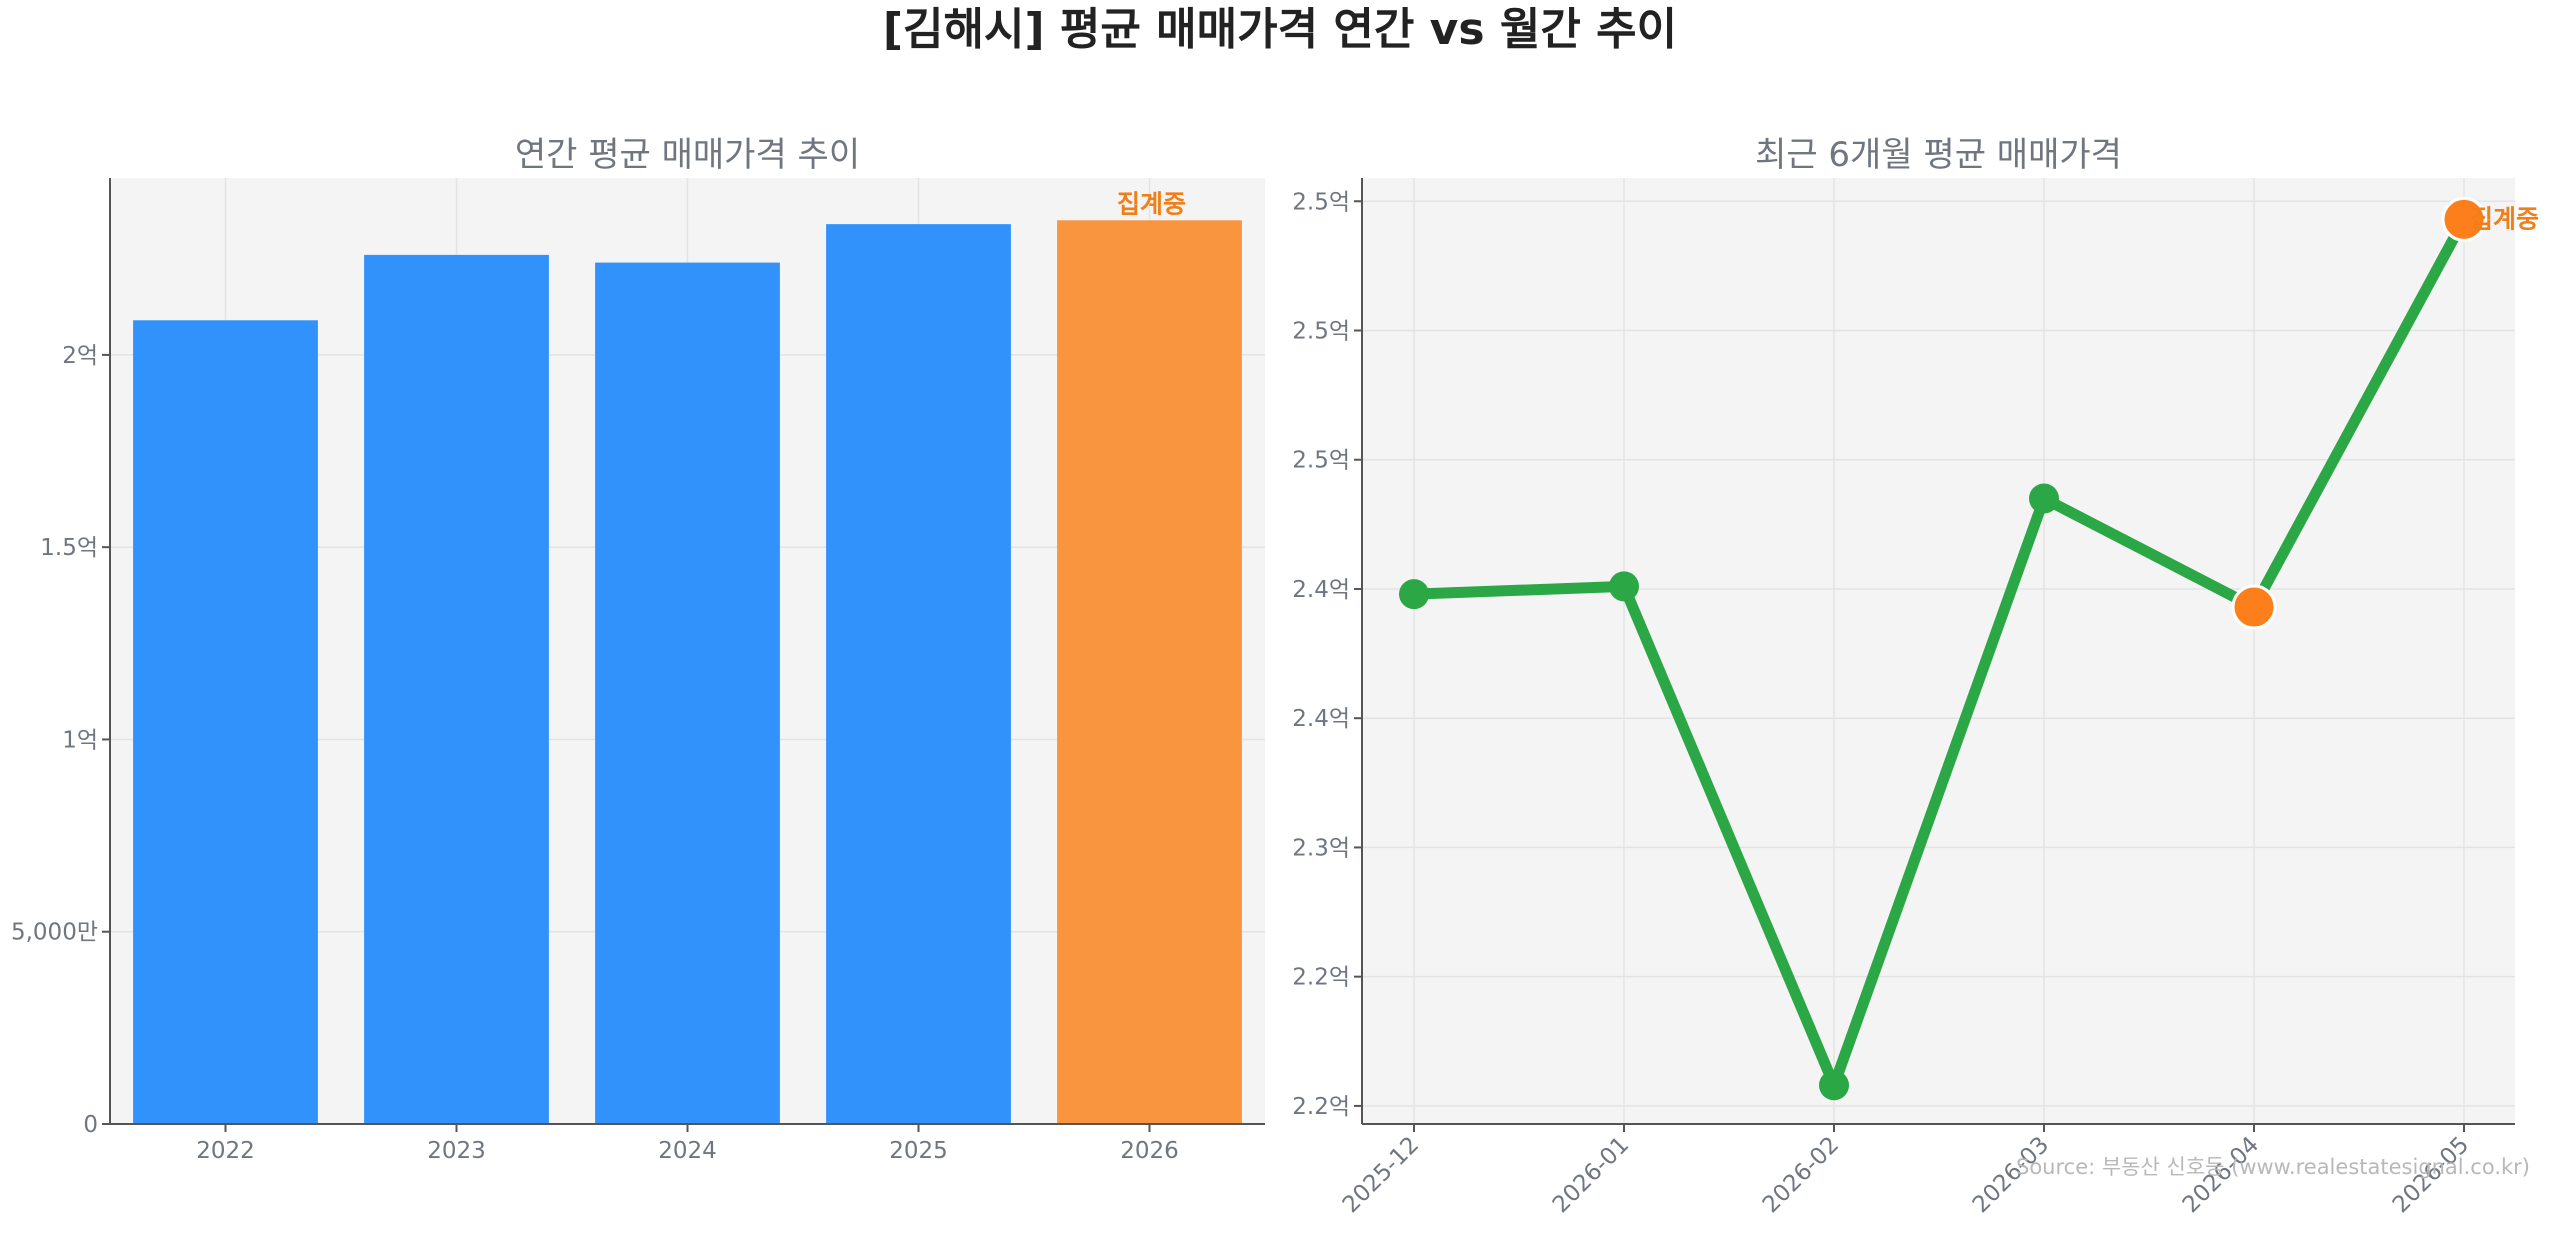 Image resolution: width=2560 pixels, height=1234 pixels. What do you see at coordinates (687, 1151) in the screenshot?
I see `x-tick-label: 2024` at bounding box center [687, 1151].